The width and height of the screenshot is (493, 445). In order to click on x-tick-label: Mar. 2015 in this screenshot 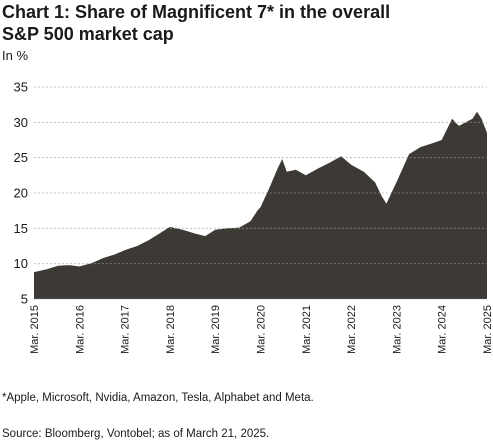, I will do `click(35, 329)`.